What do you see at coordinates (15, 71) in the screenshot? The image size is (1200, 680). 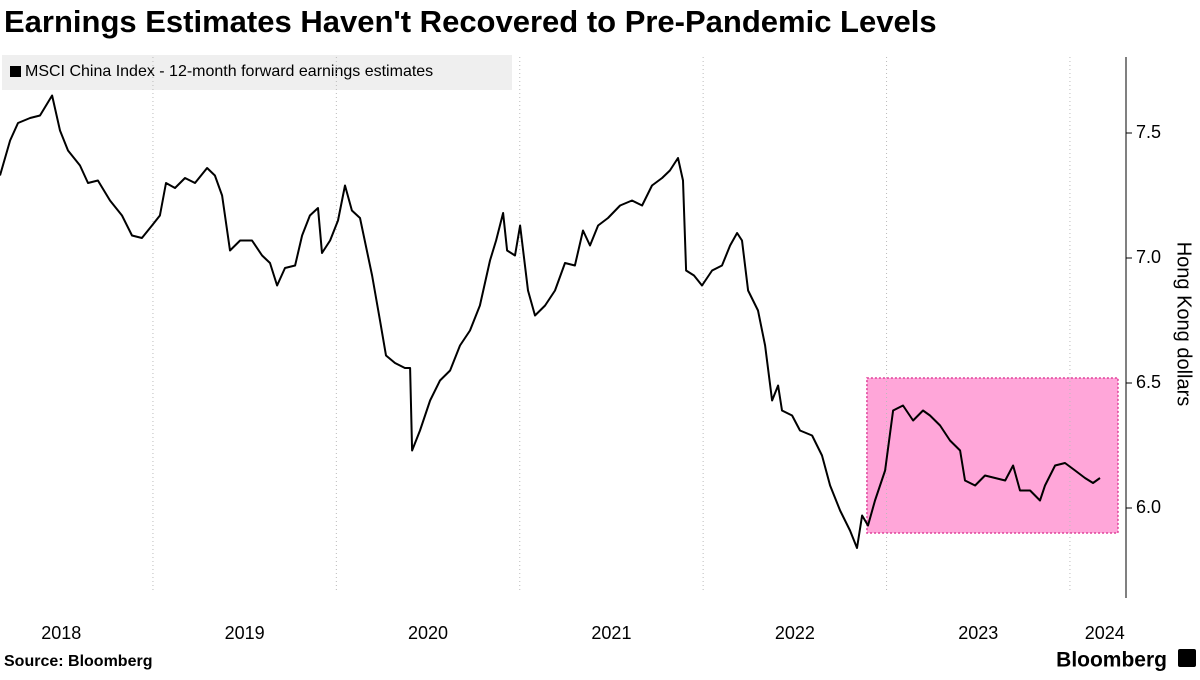 I see `legend-swatch` at bounding box center [15, 71].